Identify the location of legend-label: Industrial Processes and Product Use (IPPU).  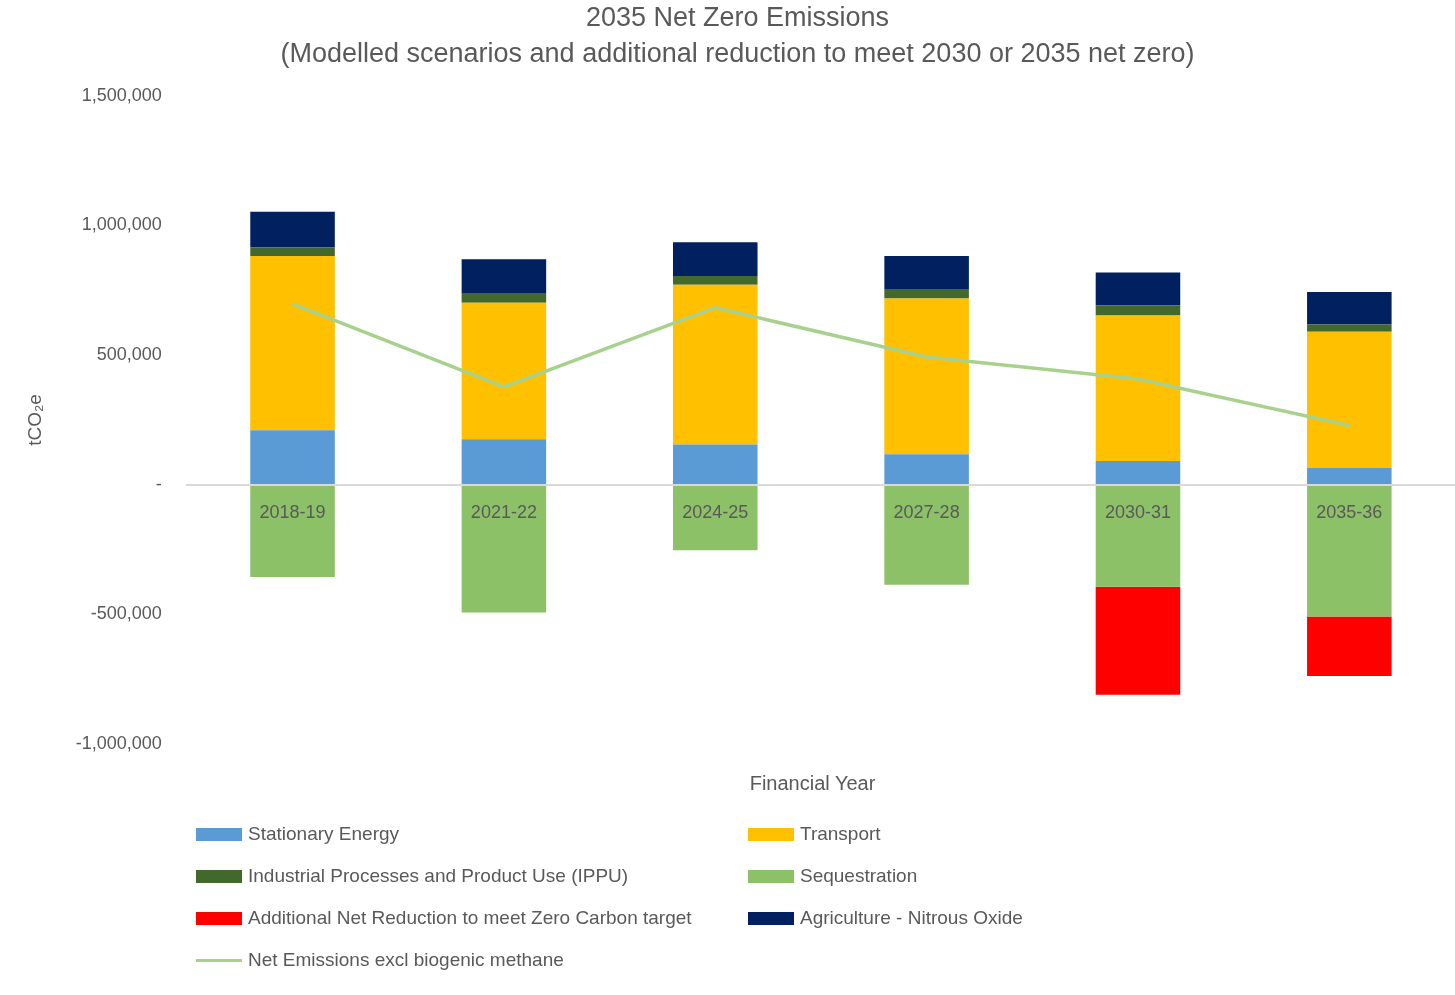
(438, 876).